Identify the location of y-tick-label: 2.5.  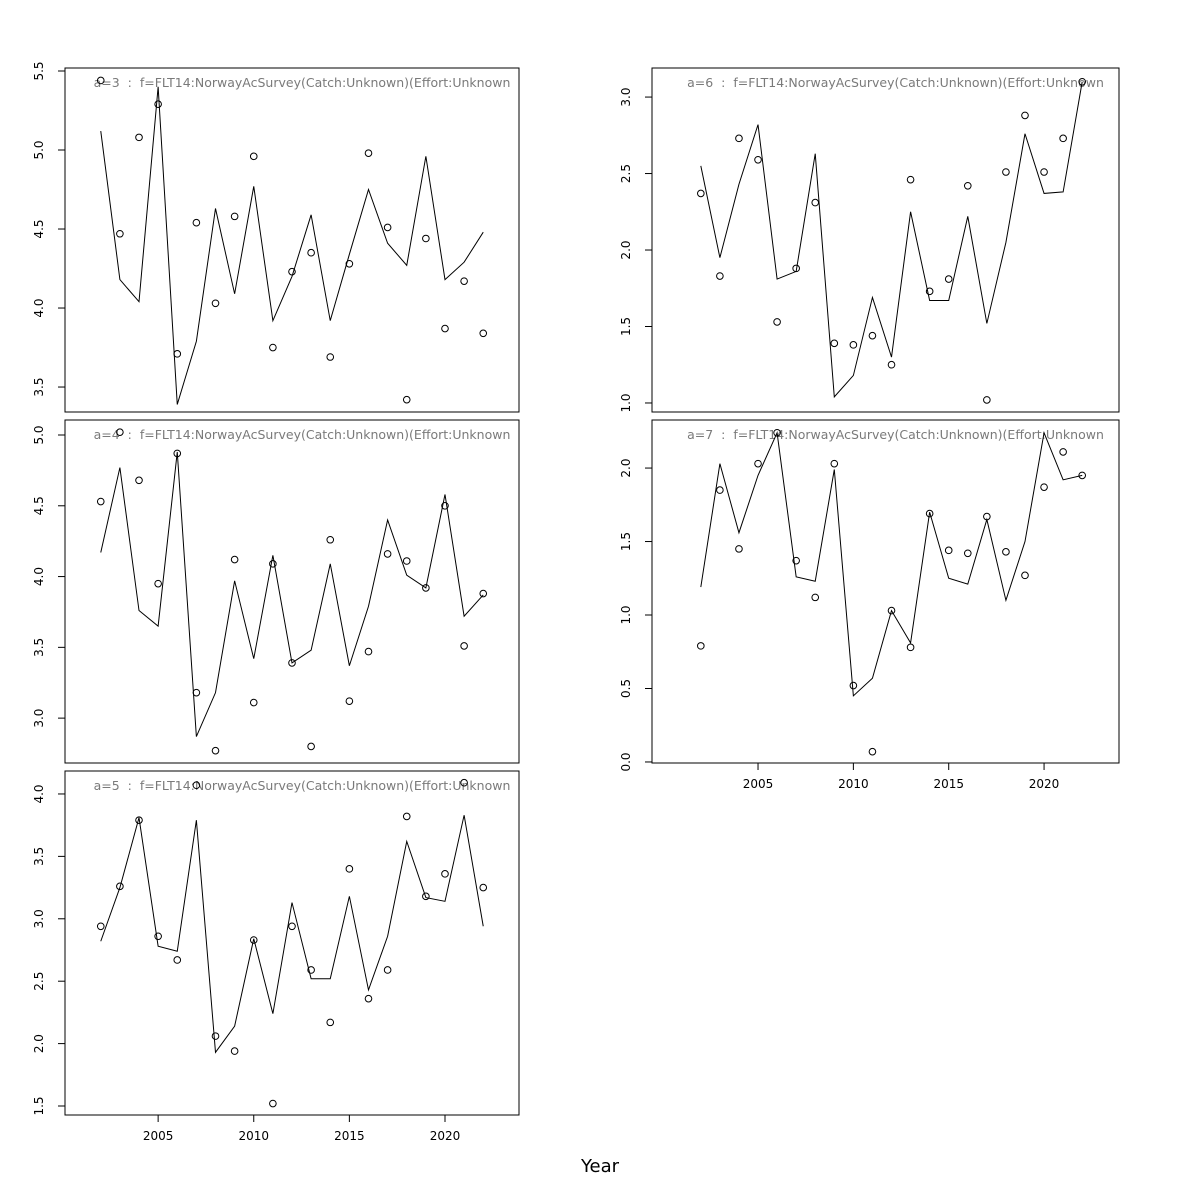
(39, 981).